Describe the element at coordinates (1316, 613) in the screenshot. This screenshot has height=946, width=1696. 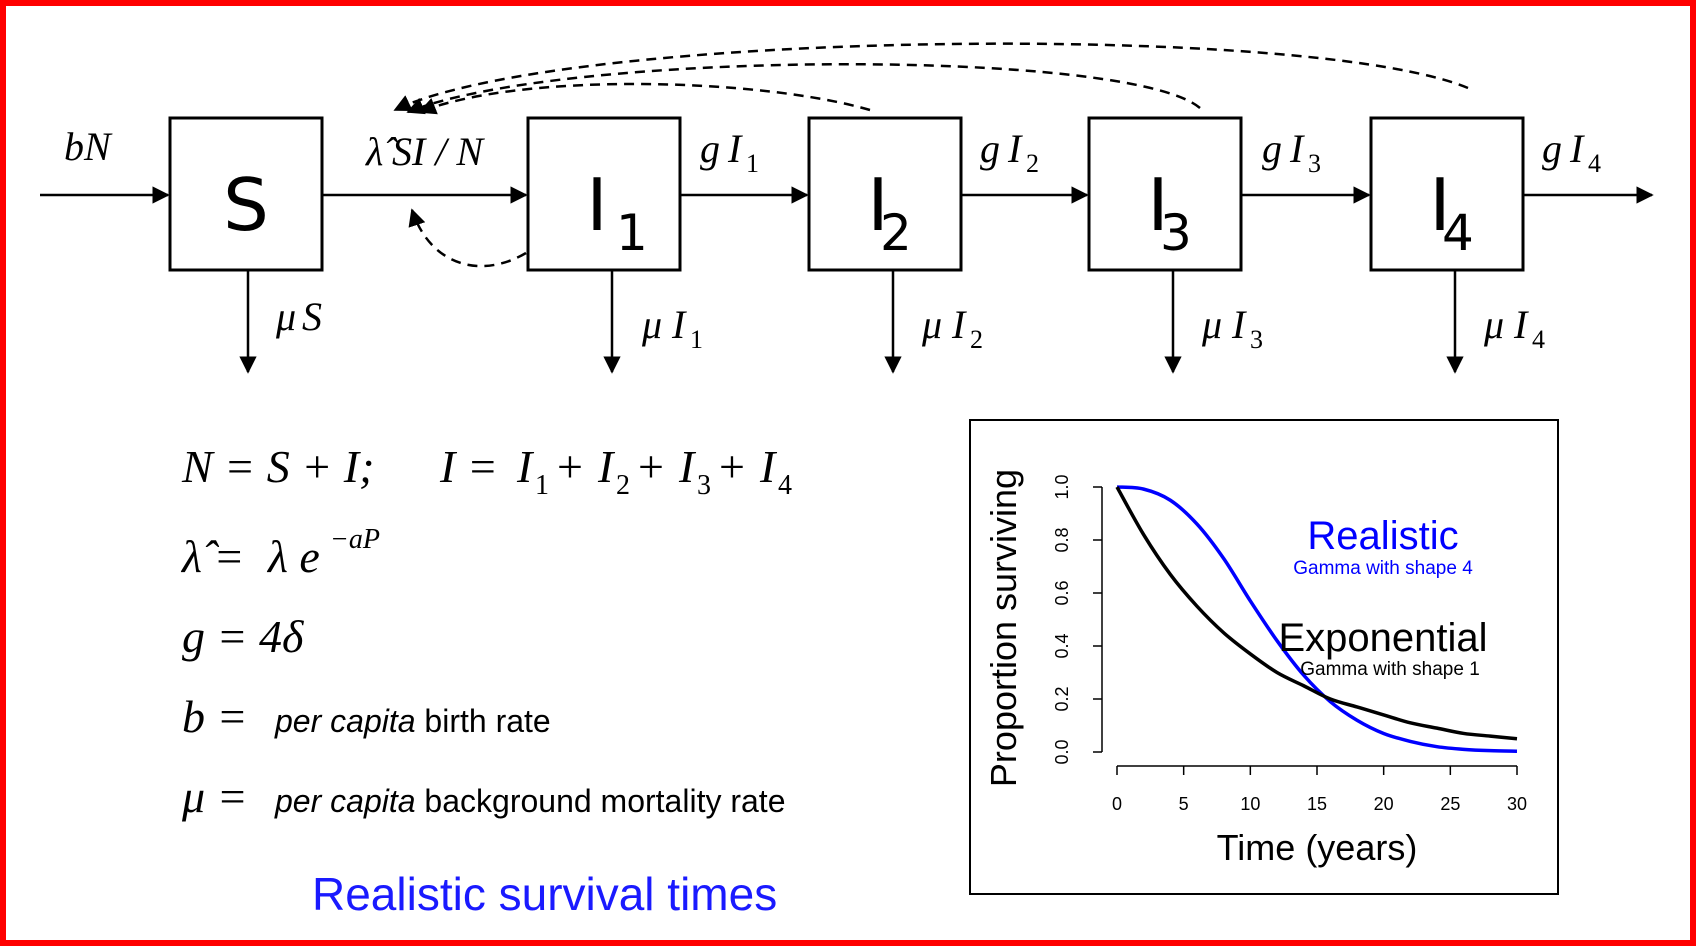
I see `series-line-exponential` at that location.